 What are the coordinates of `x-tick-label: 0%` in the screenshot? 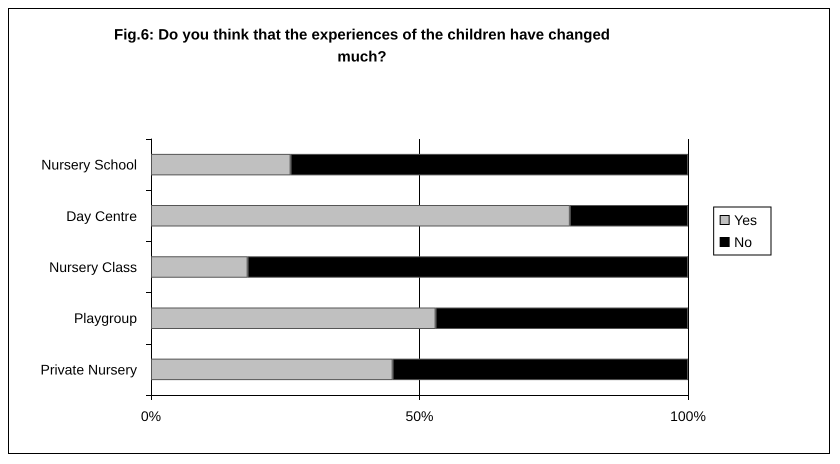 It's located at (151, 416).